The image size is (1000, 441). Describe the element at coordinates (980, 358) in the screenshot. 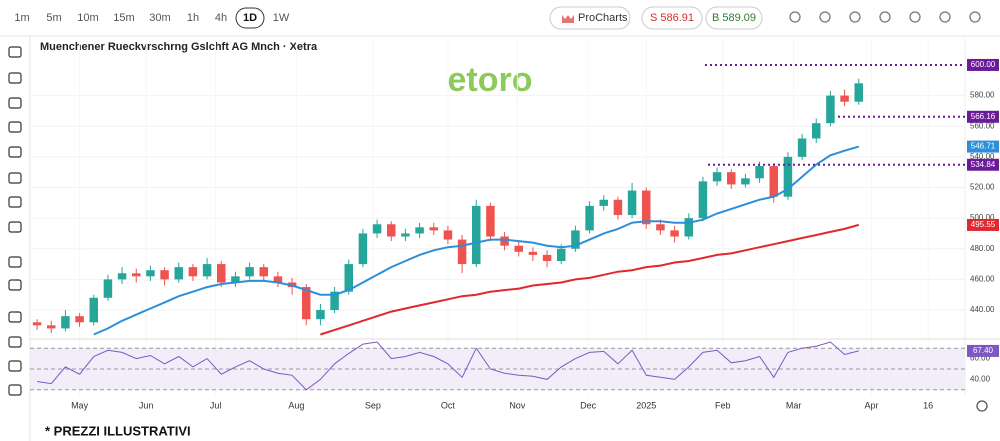

I see `rsi-tick-label: 60.00` at that location.